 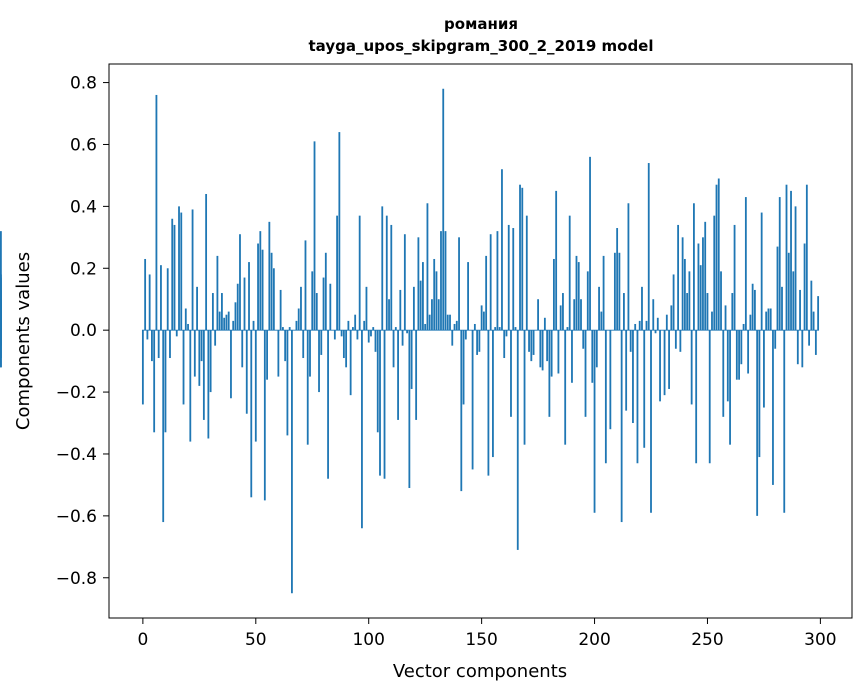 I want to click on x-tick-label: 100, so click(x=368, y=640).